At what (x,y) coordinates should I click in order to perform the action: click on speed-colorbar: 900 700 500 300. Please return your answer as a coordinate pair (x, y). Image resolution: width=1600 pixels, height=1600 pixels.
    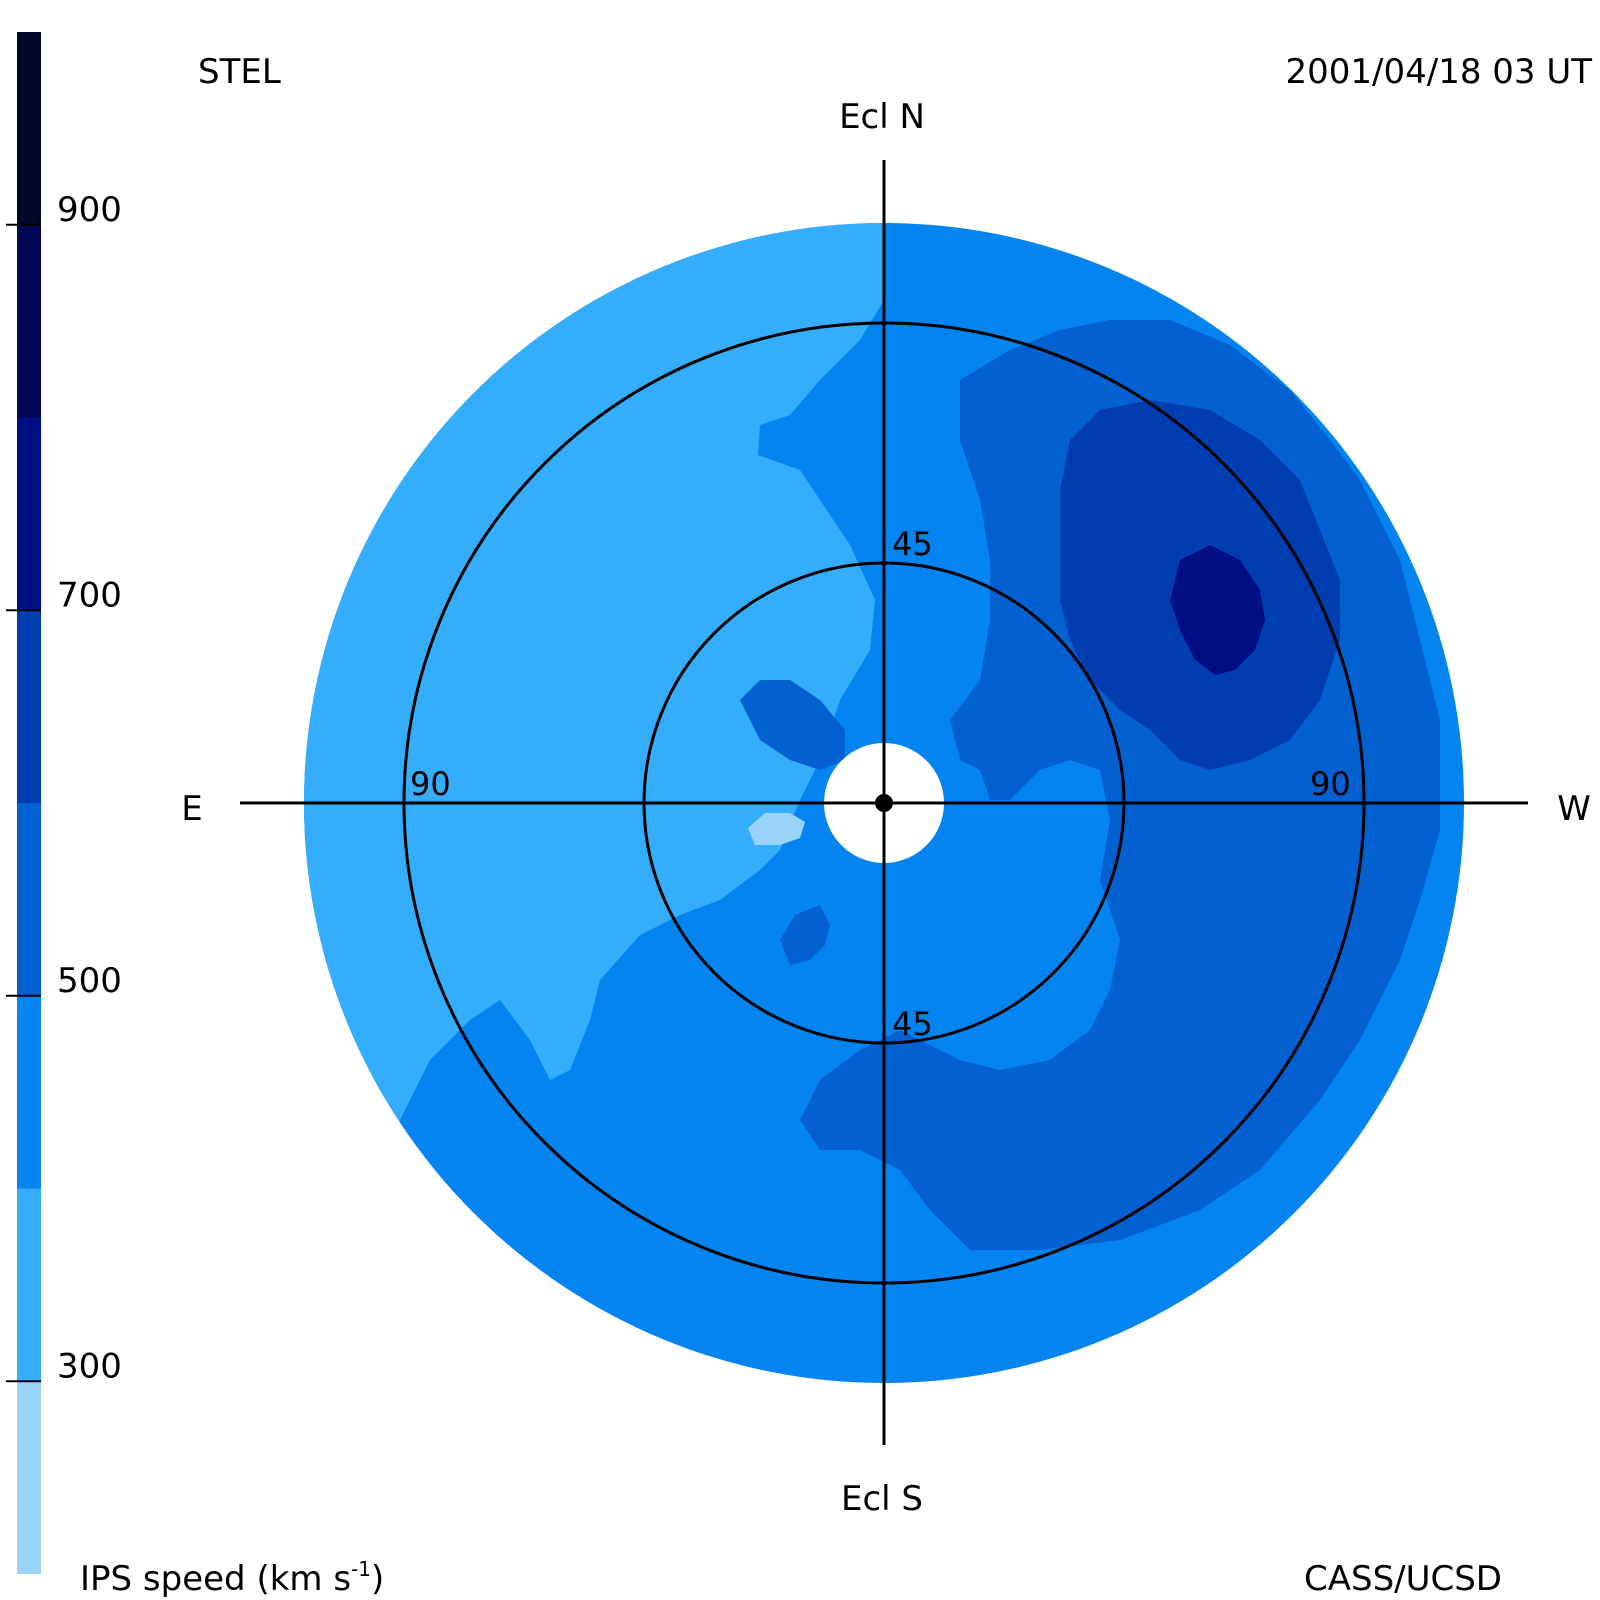
    Looking at the image, I should click on (64, 803).